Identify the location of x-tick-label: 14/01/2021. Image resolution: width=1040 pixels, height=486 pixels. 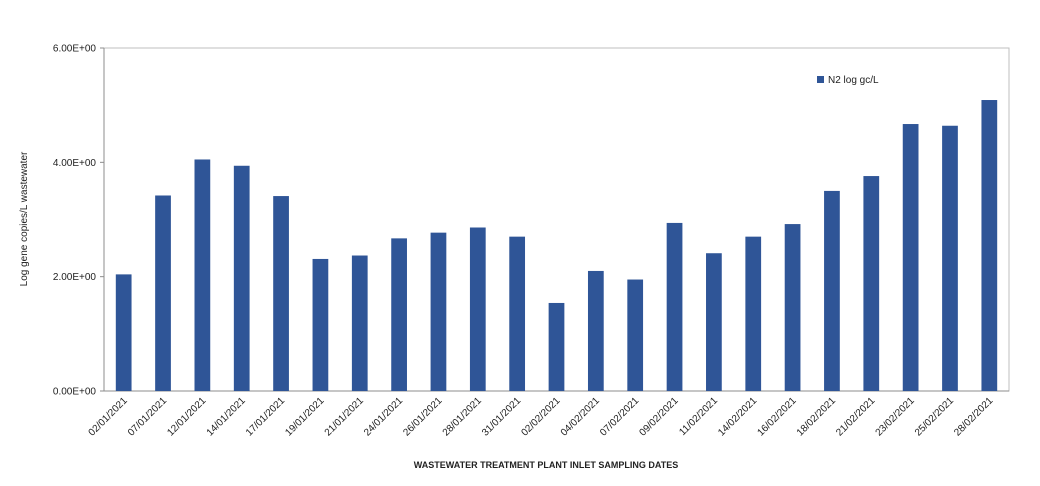
(226, 416).